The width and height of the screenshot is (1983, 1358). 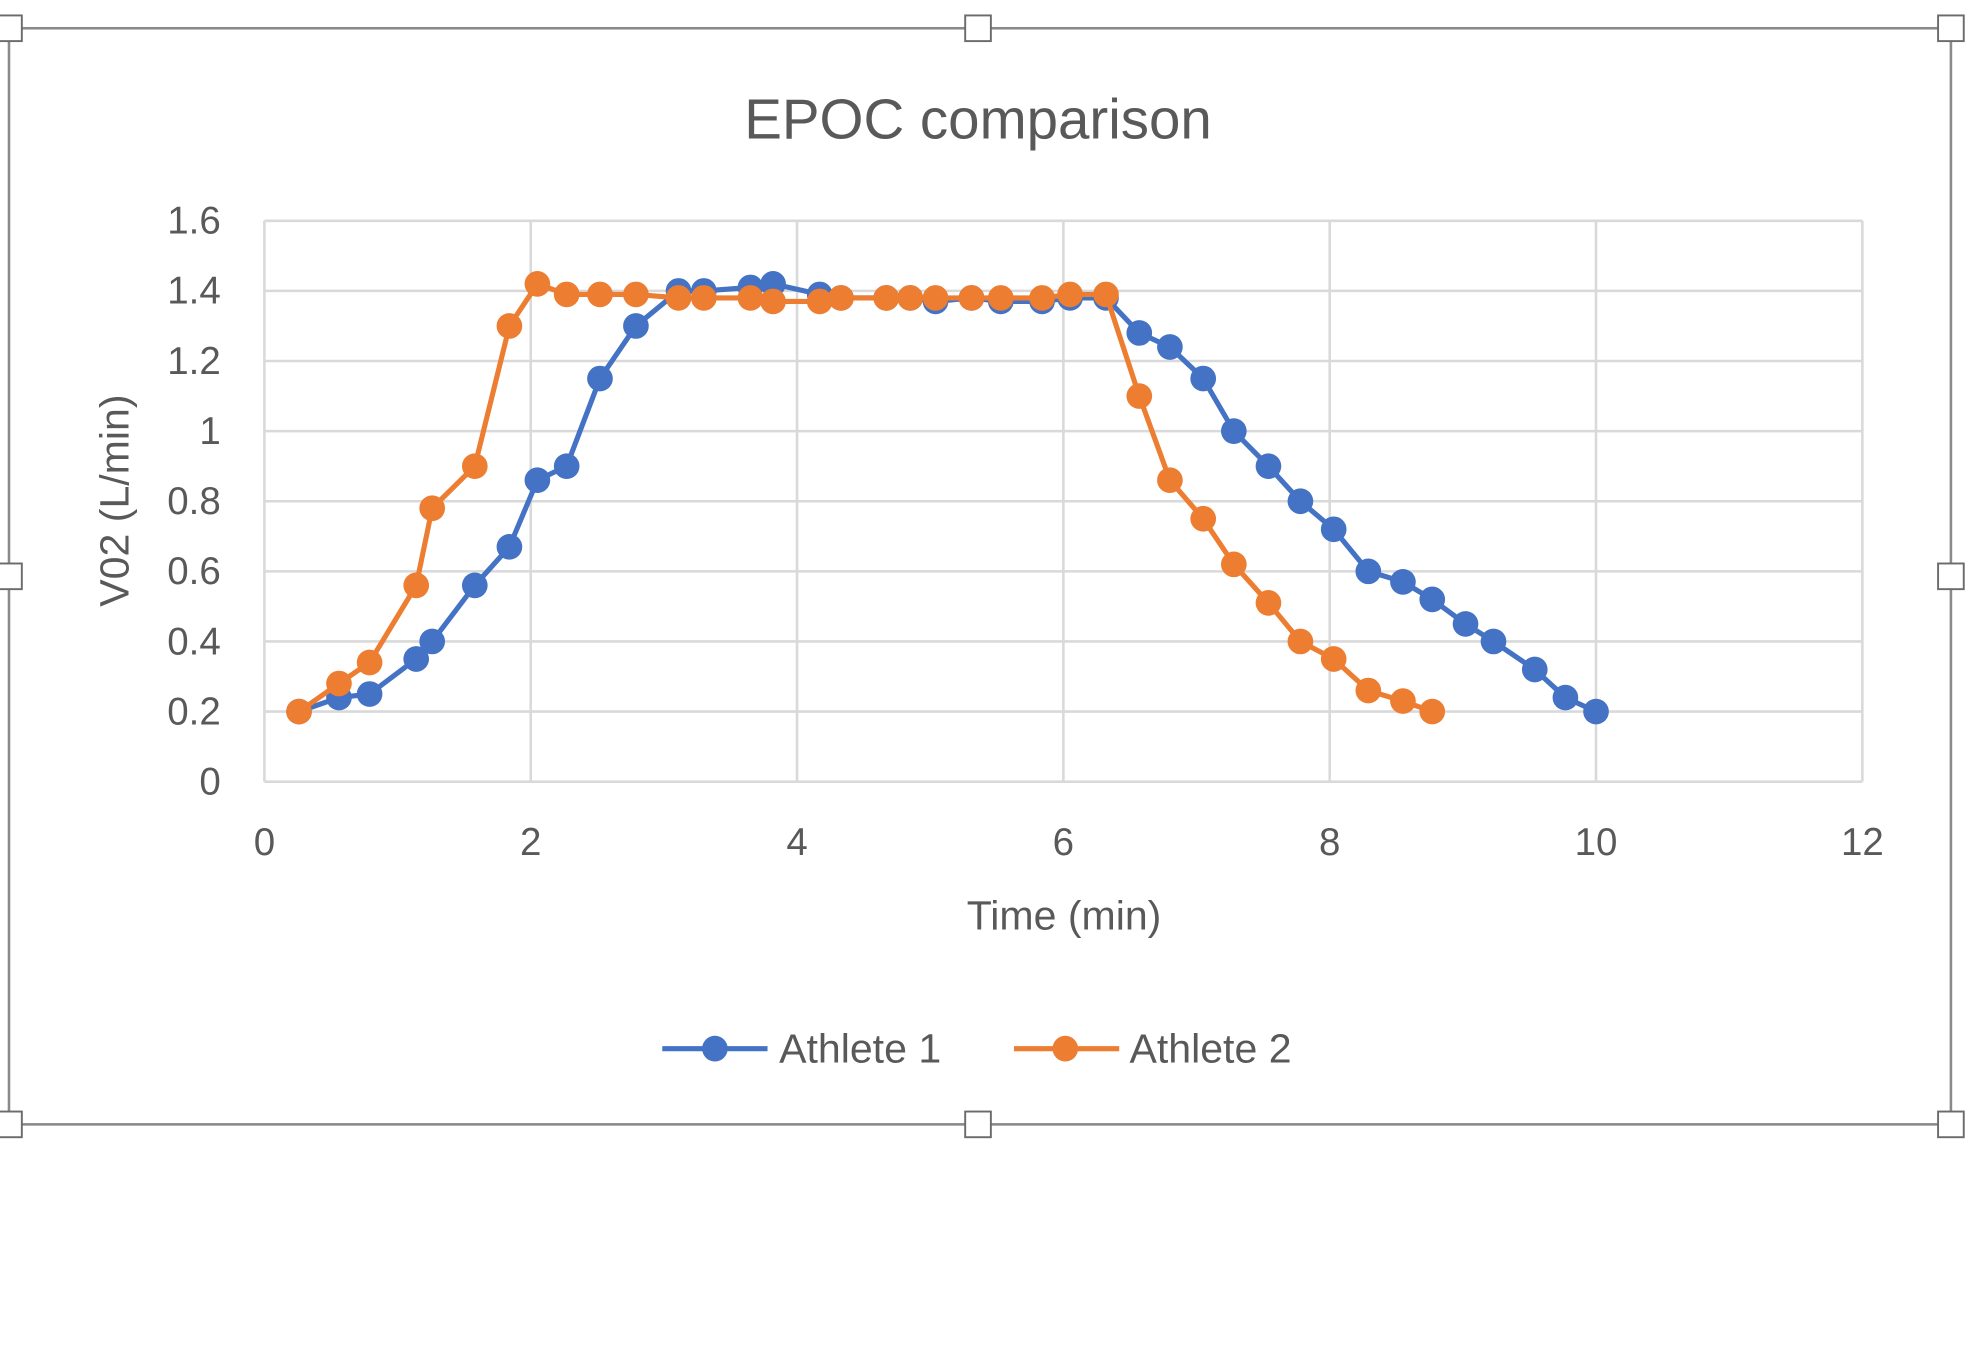 What do you see at coordinates (1329, 842) in the screenshot?
I see `x-tick-label: 8` at bounding box center [1329, 842].